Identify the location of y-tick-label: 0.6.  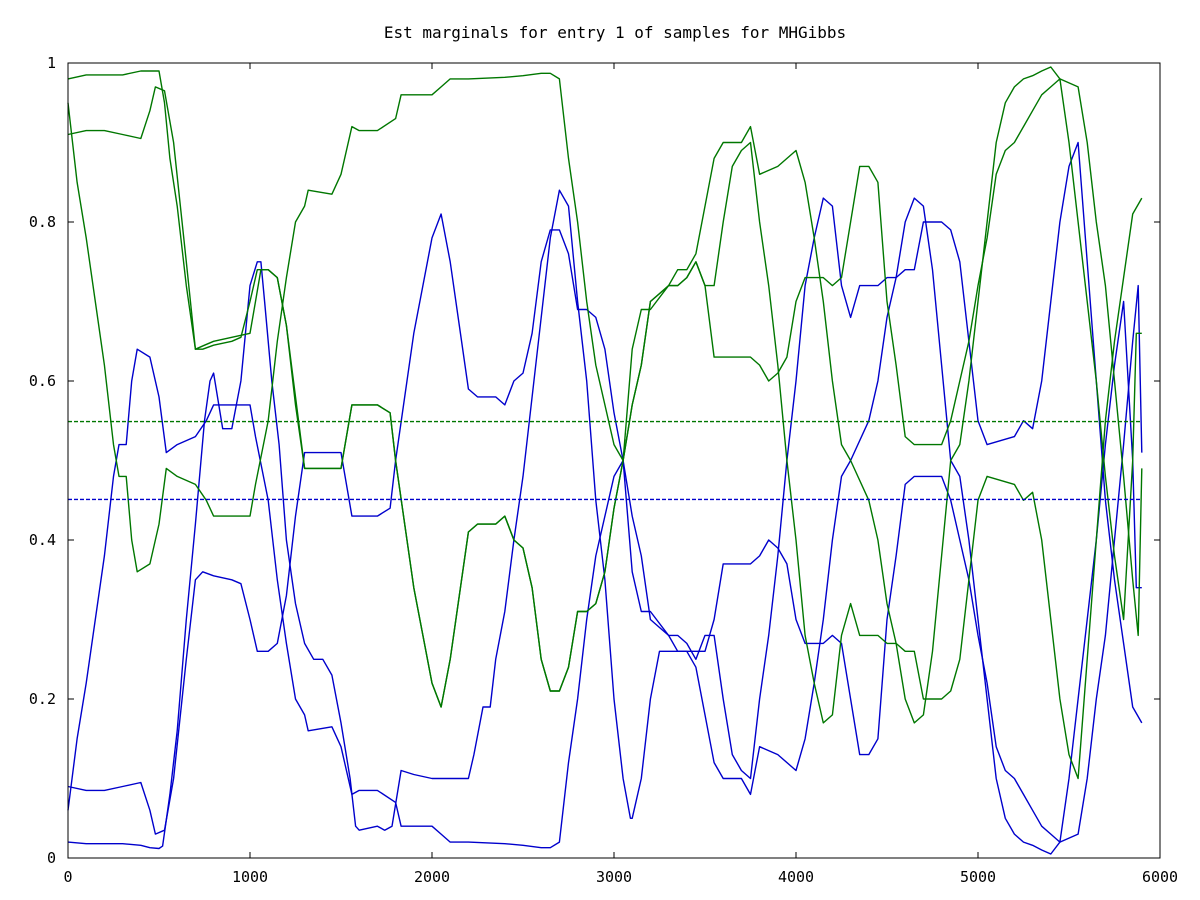
(42, 381).